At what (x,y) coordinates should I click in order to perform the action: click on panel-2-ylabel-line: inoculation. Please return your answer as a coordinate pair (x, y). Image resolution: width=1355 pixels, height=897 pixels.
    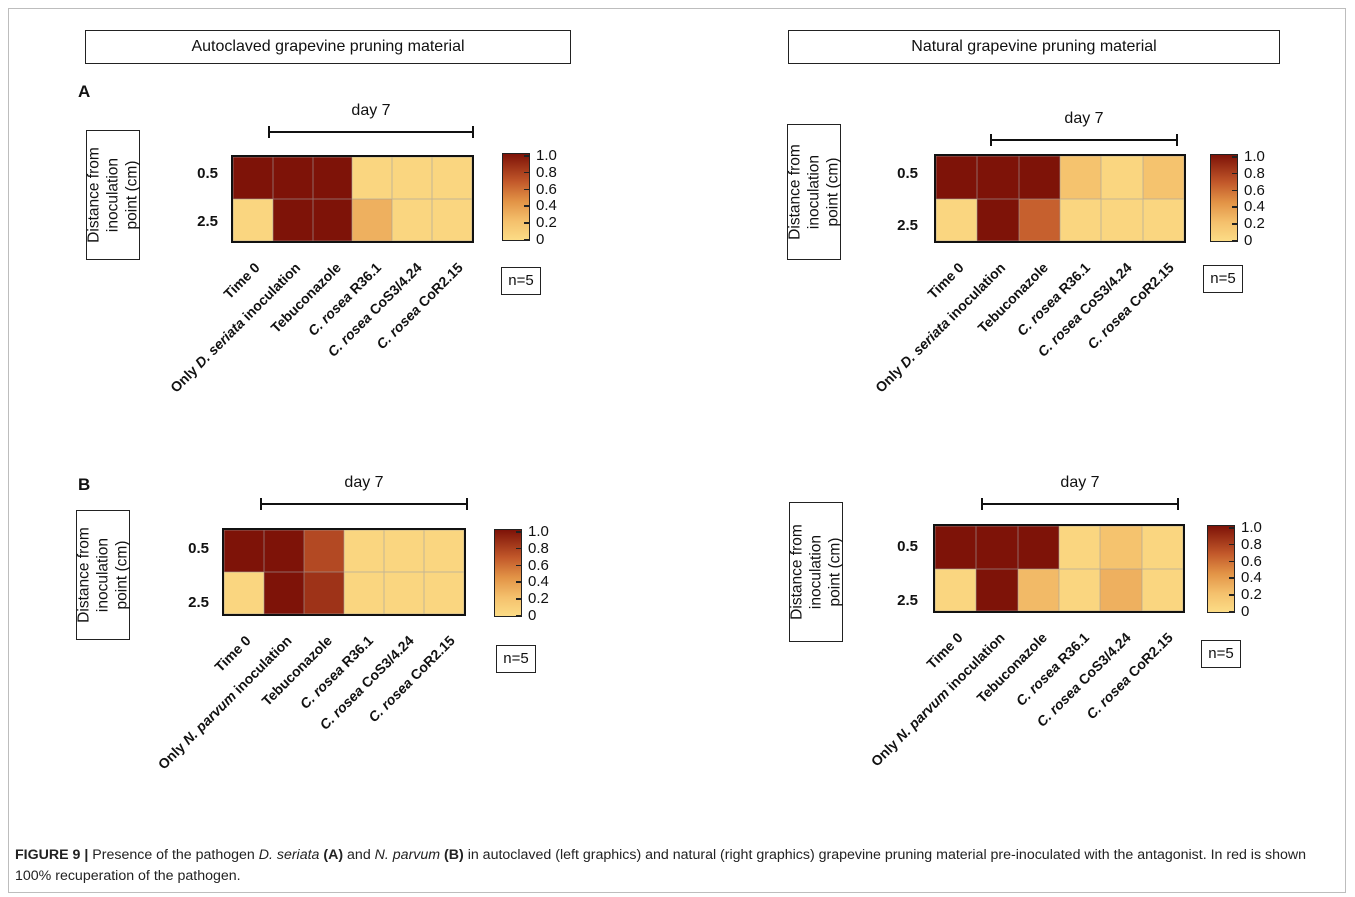
    Looking at the image, I should click on (814, 192).